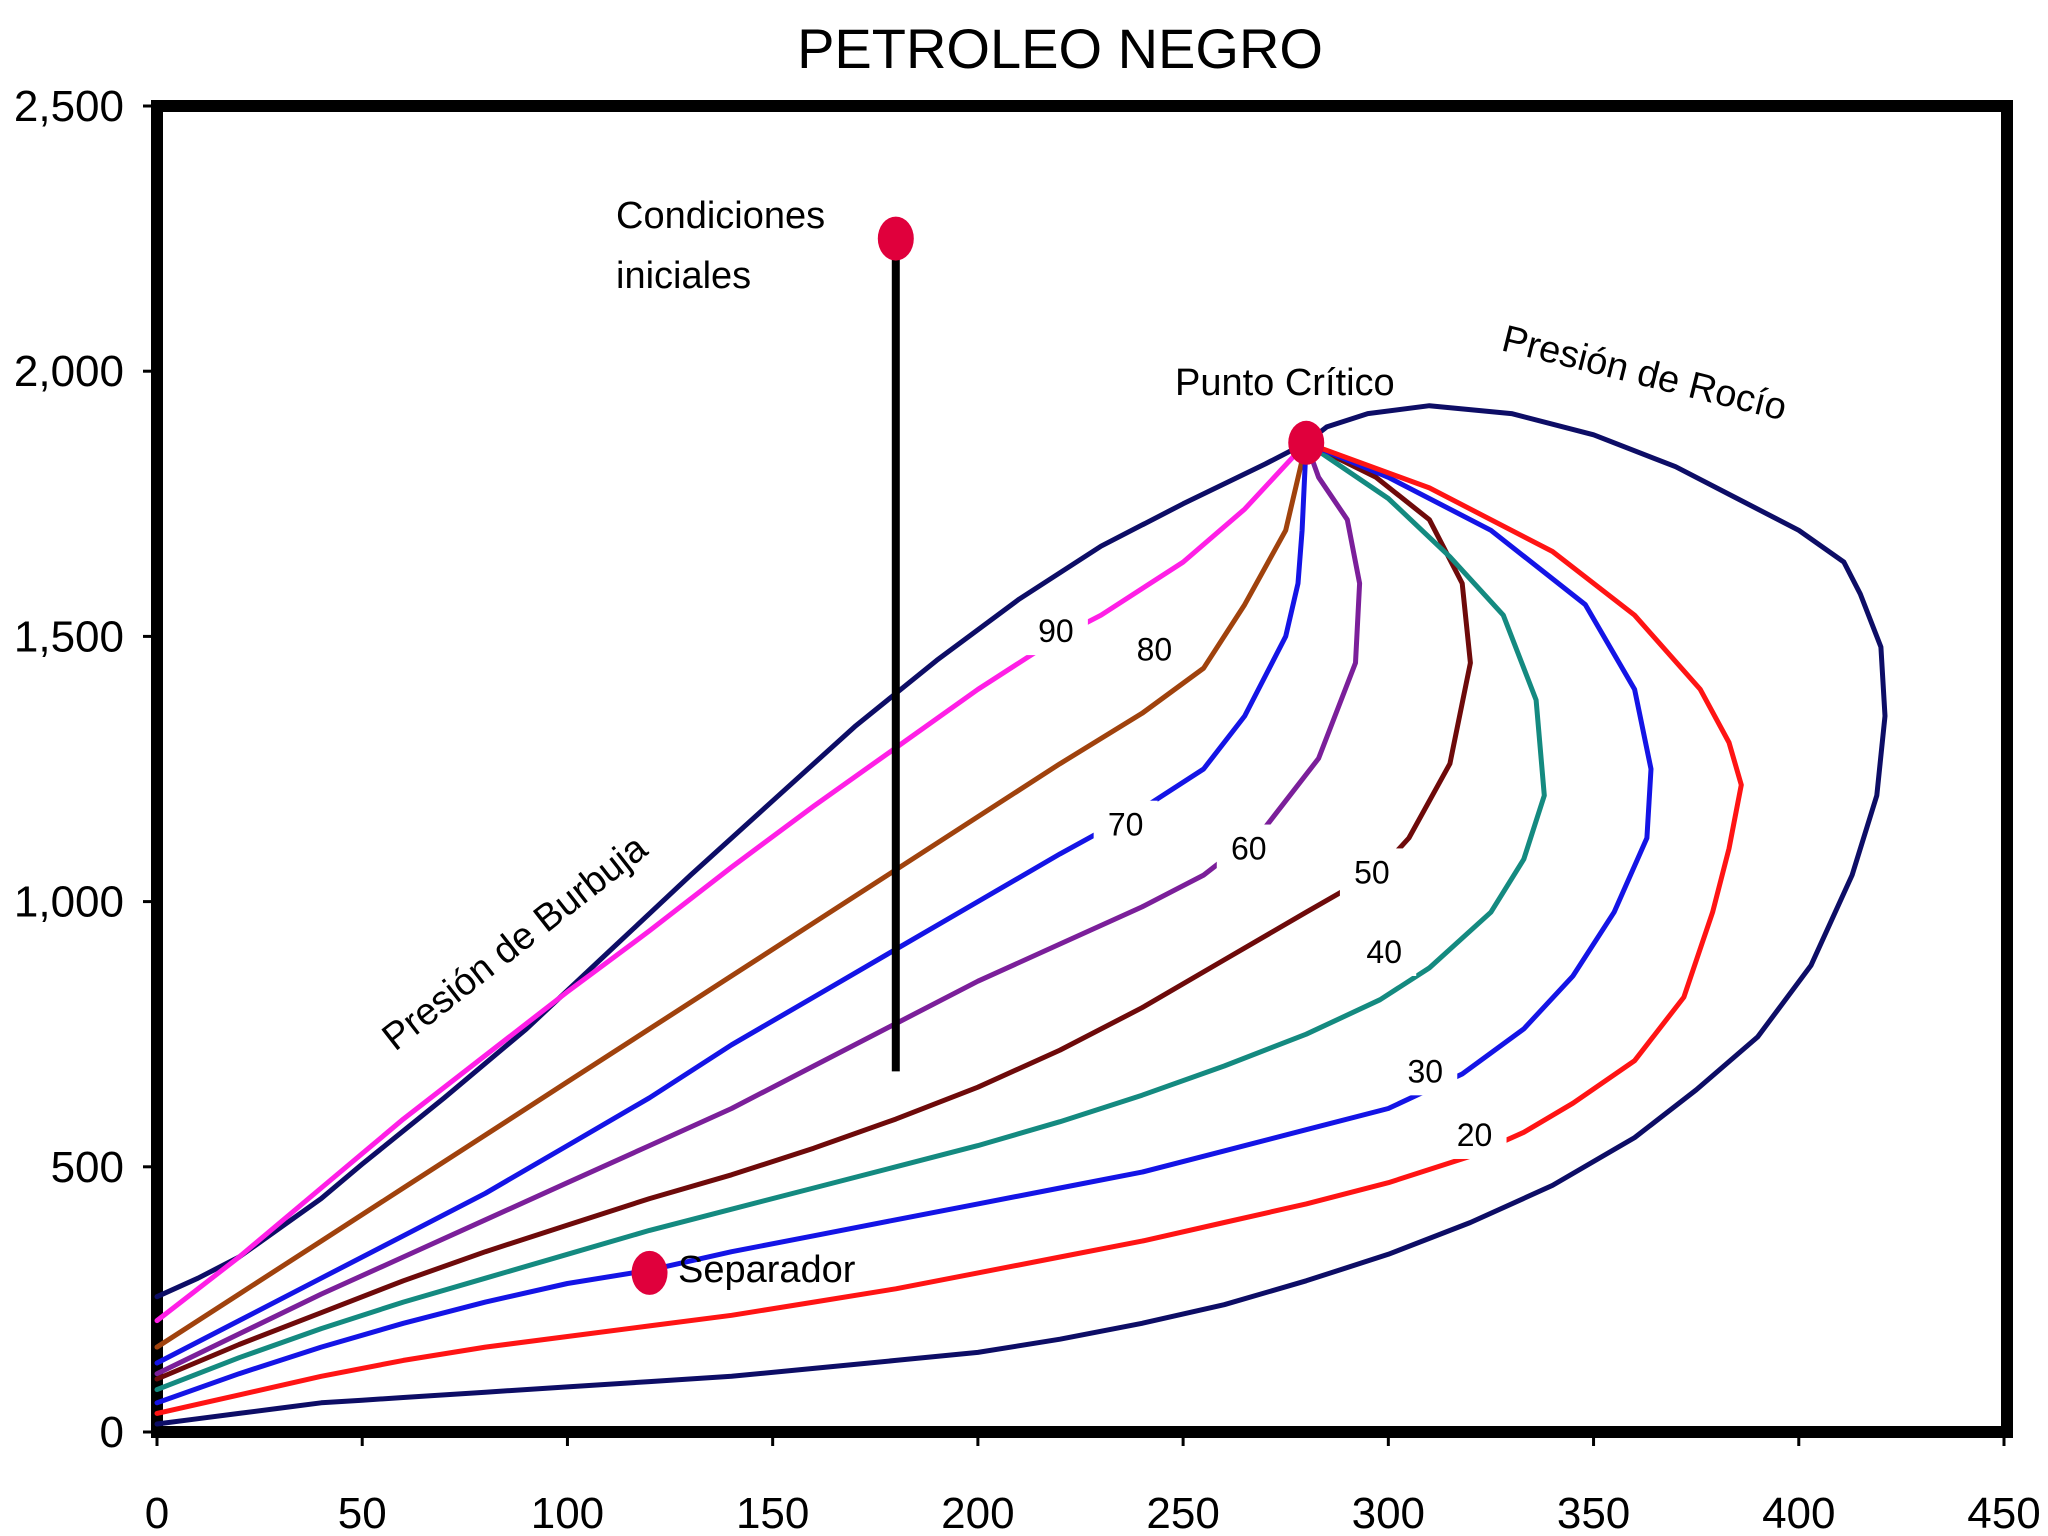 This screenshot has width=2048, height=1536. Describe the element at coordinates (1182, 1512) in the screenshot. I see `x-tick-label: 250` at that location.